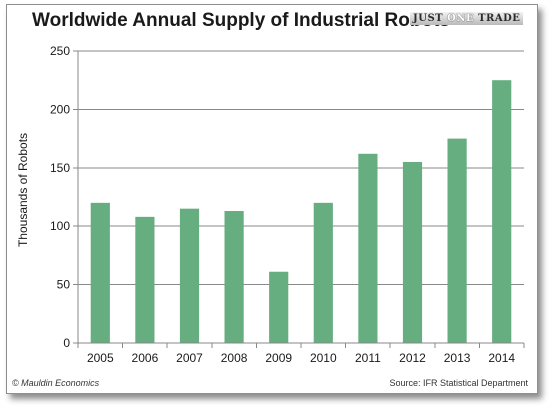  Describe the element at coordinates (323, 272) in the screenshot. I see `bar-2010` at that location.